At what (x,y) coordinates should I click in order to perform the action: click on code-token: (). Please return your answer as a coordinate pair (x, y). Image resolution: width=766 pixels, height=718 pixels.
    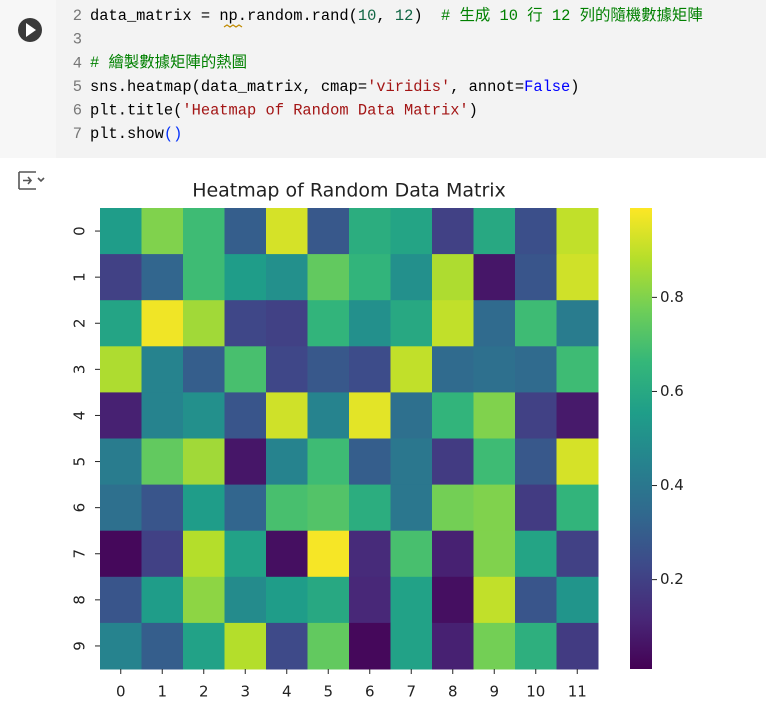
    Looking at the image, I should click on (173, 134).